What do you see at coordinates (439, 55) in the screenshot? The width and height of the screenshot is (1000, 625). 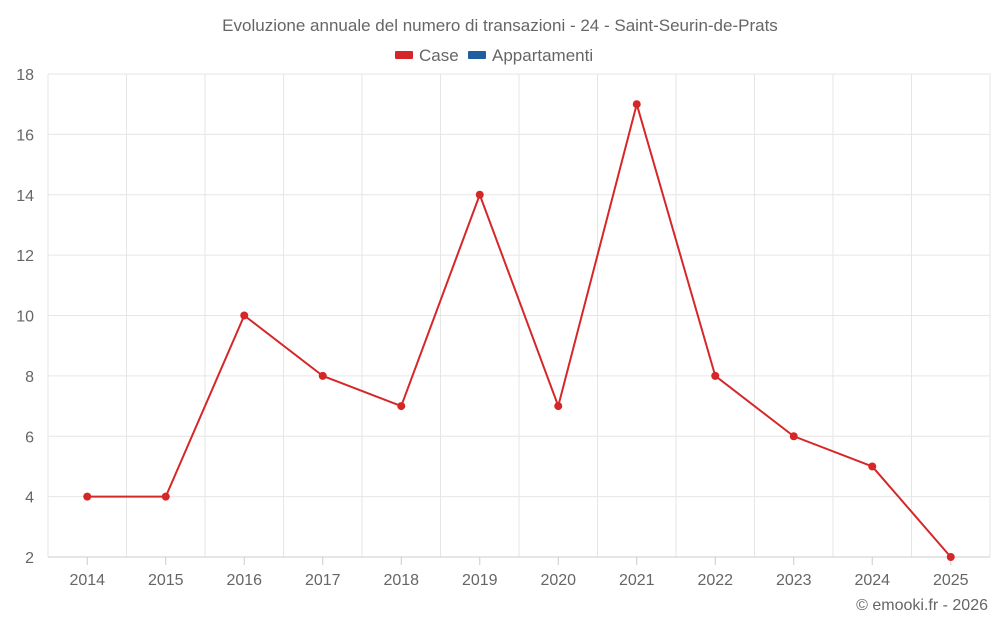 I see `legend-label-case: Case` at bounding box center [439, 55].